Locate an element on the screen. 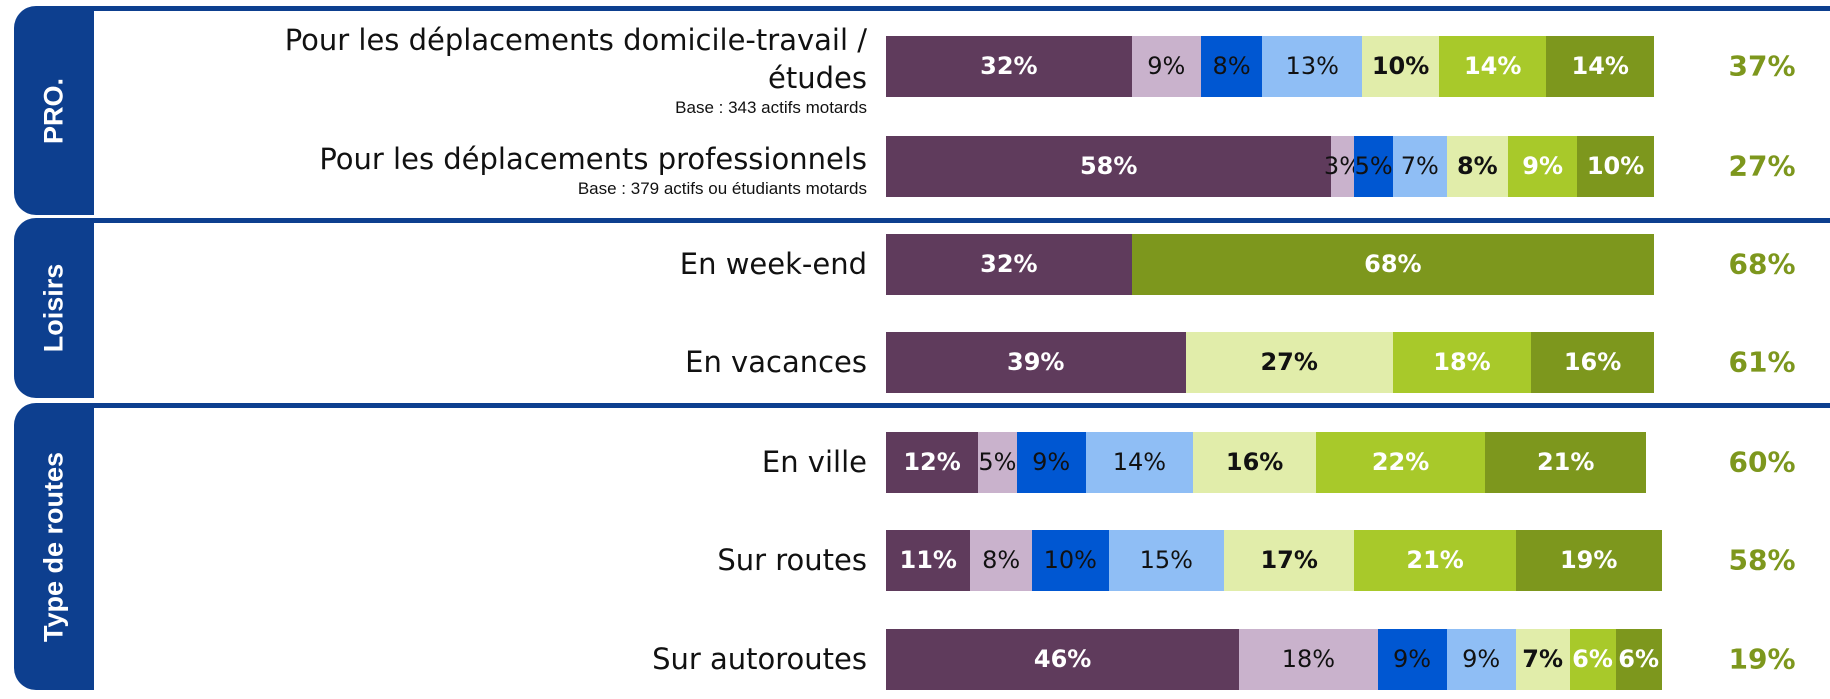  category-label: Sur autoroutes is located at coordinates (759, 659).